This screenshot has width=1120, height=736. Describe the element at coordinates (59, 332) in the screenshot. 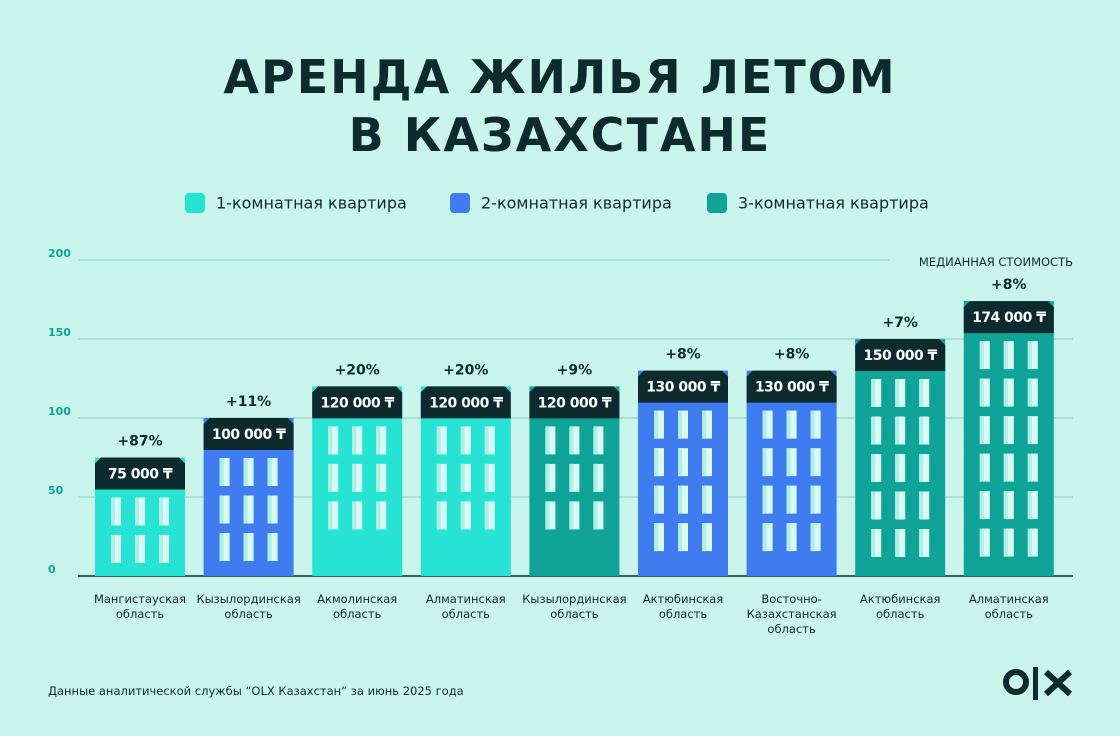

I see `y-tick-label: 150` at that location.